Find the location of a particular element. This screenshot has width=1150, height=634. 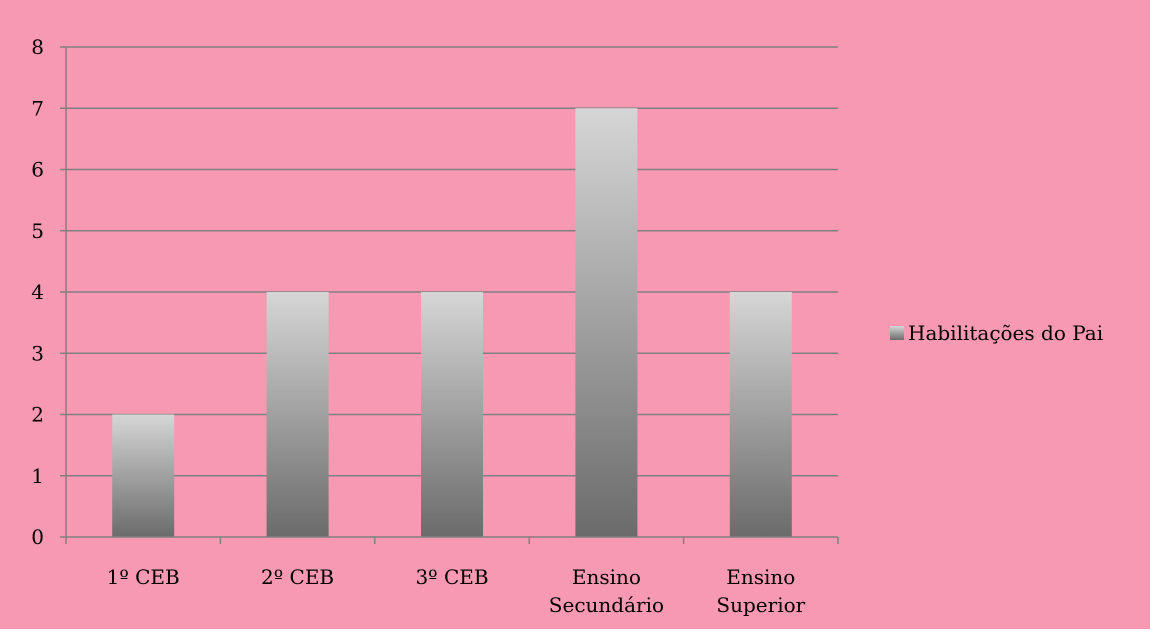

y-tick-labels: 0 1 2 3 4 5 6 7 8 is located at coordinates (37, 292).